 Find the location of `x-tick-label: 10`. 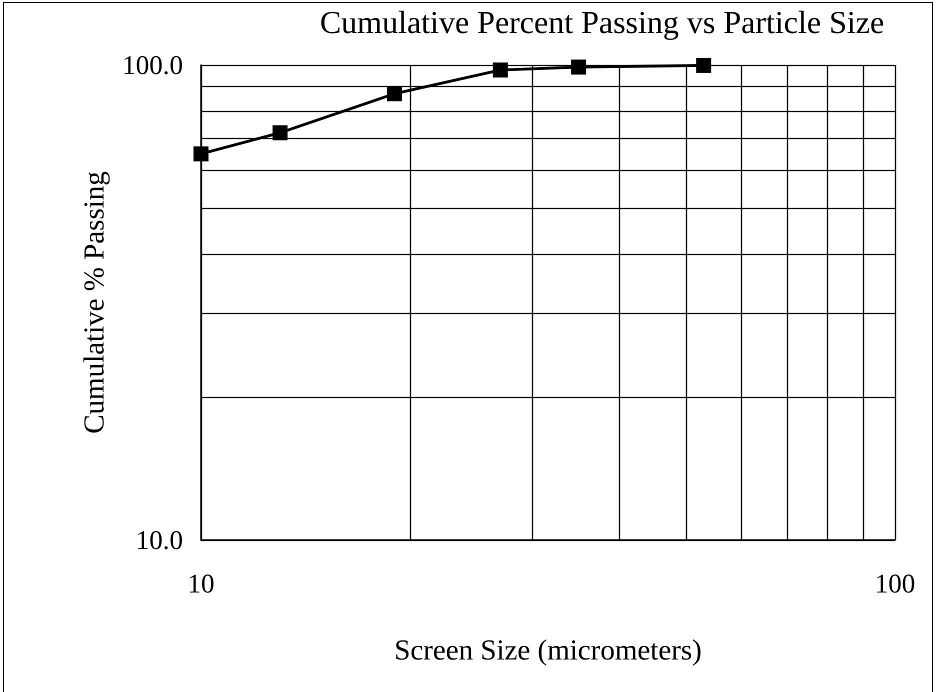

x-tick-label: 10 is located at coordinates (201, 583).